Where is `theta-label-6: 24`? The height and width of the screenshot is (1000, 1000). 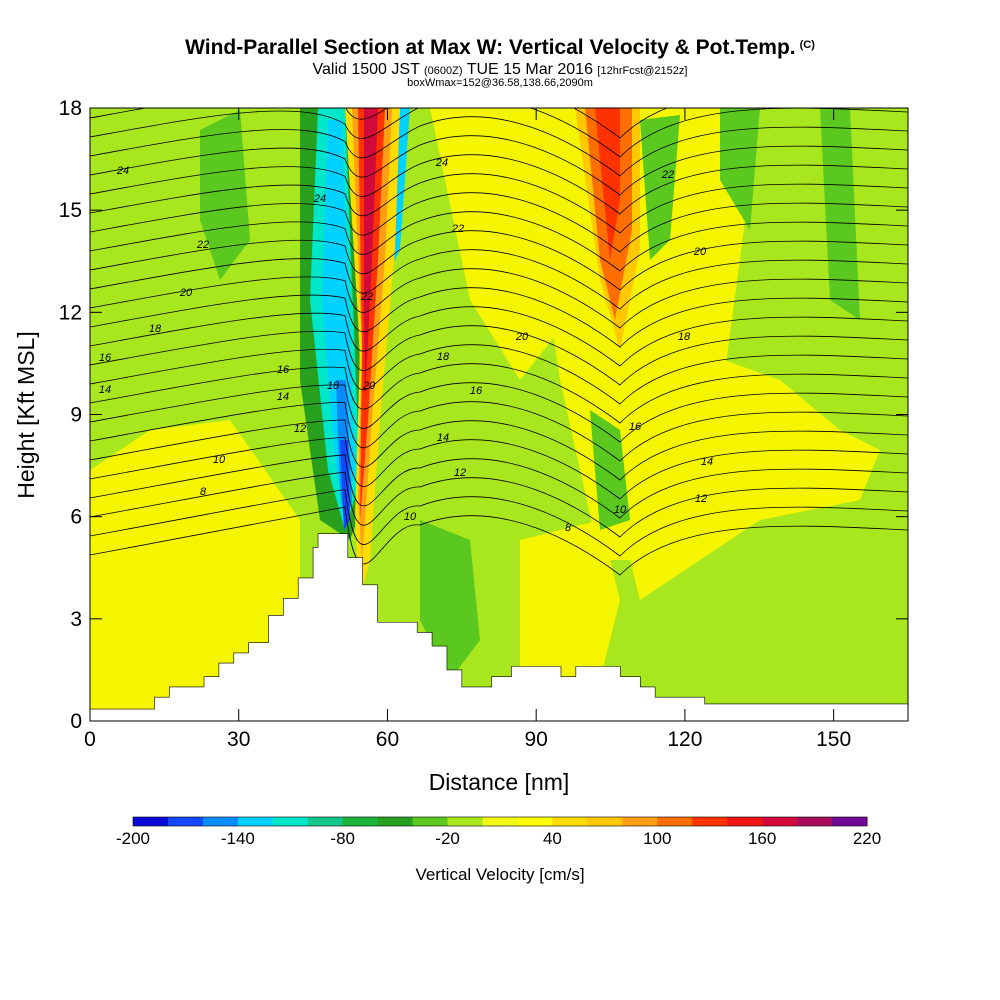 theta-label-6: 24 is located at coordinates (319, 199).